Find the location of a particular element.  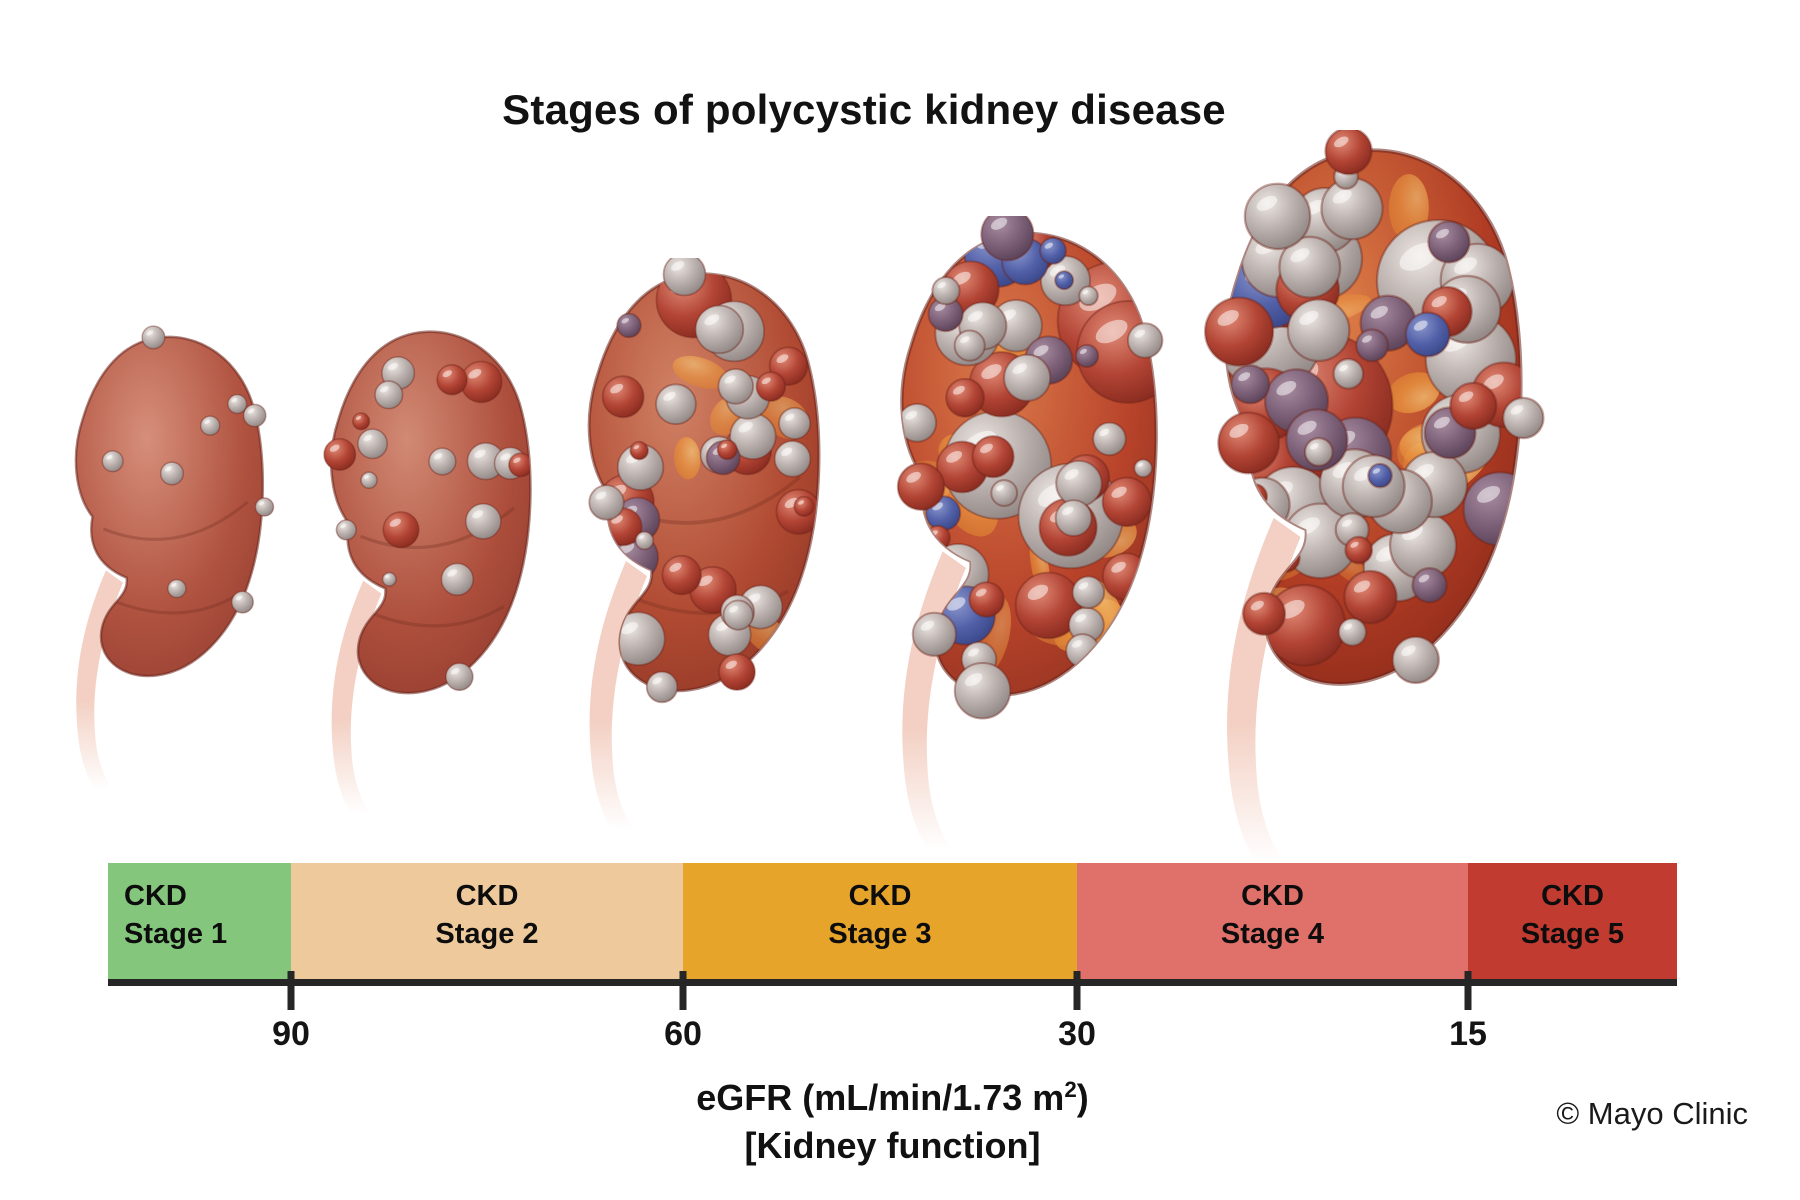

kidney-stage-4-illustration is located at coordinates (1030, 531).